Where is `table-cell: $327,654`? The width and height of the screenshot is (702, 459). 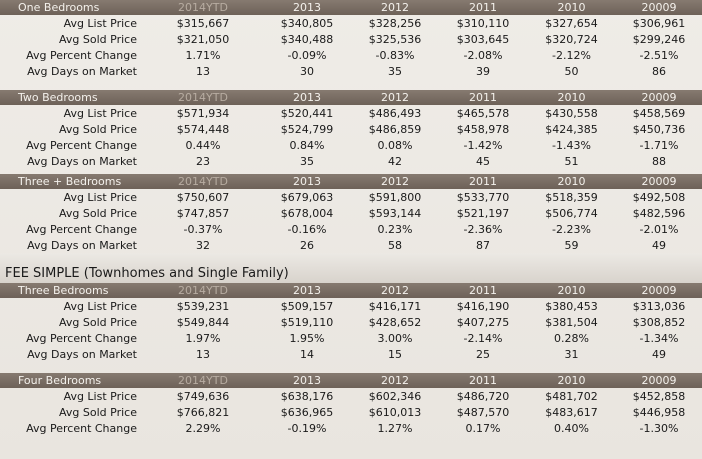 table-cell: $327,654 is located at coordinates (571, 23).